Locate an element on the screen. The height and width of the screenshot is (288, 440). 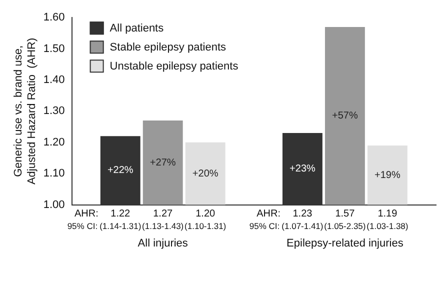
data-label: 1.23 is located at coordinates (302, 214).